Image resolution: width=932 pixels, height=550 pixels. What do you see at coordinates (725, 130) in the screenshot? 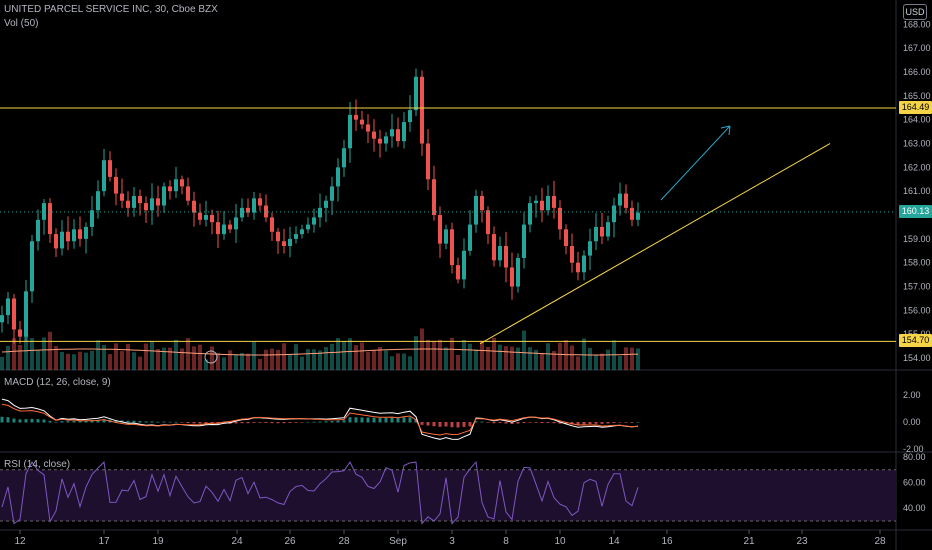
I see `arrow-head-icon` at bounding box center [725, 130].